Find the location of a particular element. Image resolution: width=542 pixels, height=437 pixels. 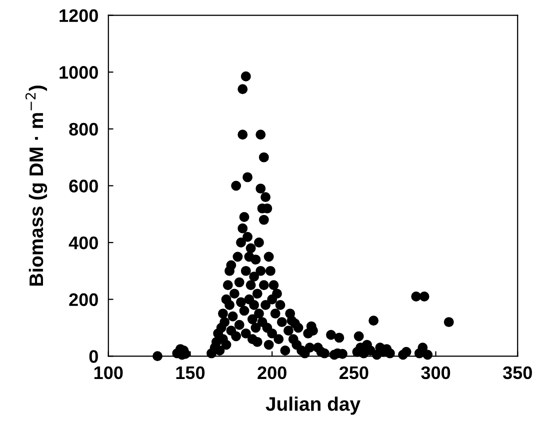

x-tick-label: 100 is located at coordinates (108, 373).